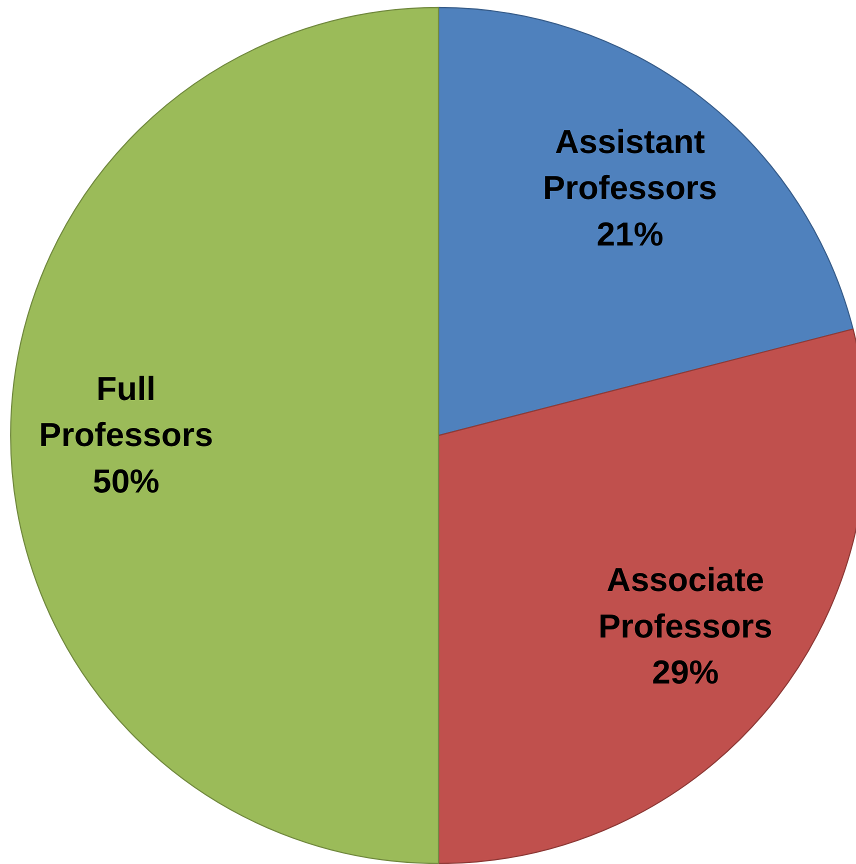 The height and width of the screenshot is (864, 856). What do you see at coordinates (126, 412) in the screenshot?
I see `slice-label: Full Professors` at bounding box center [126, 412].